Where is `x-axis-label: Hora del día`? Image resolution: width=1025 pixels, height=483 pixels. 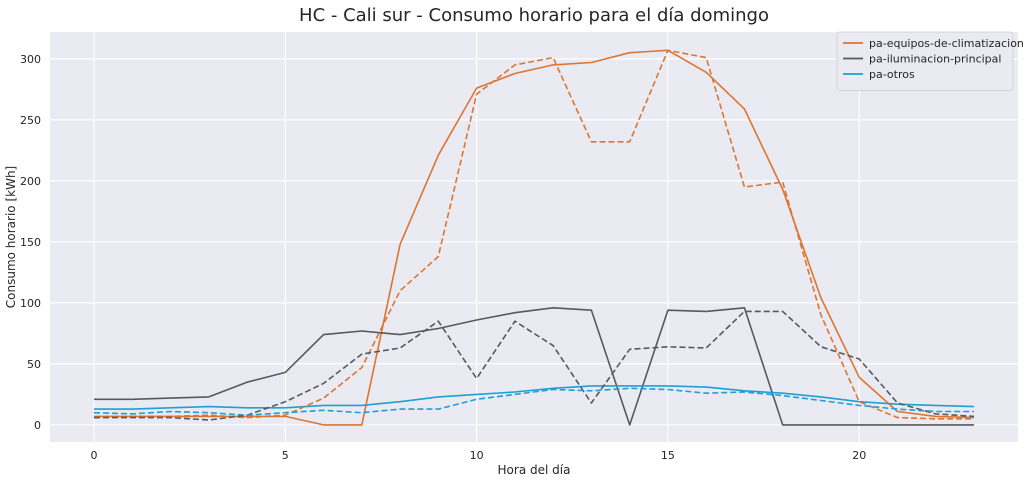 x-axis-label: Hora del día is located at coordinates (534, 470).